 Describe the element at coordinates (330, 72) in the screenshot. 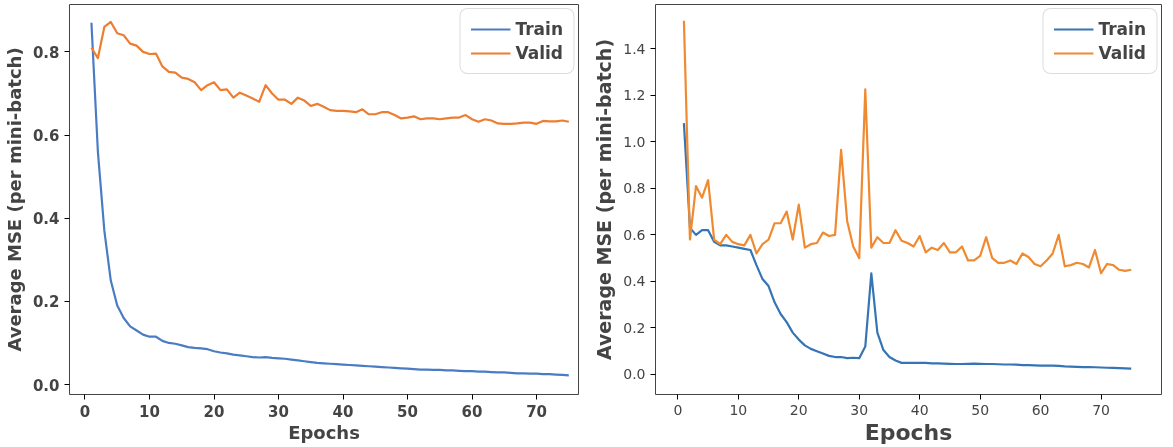

I see `line-series` at that location.